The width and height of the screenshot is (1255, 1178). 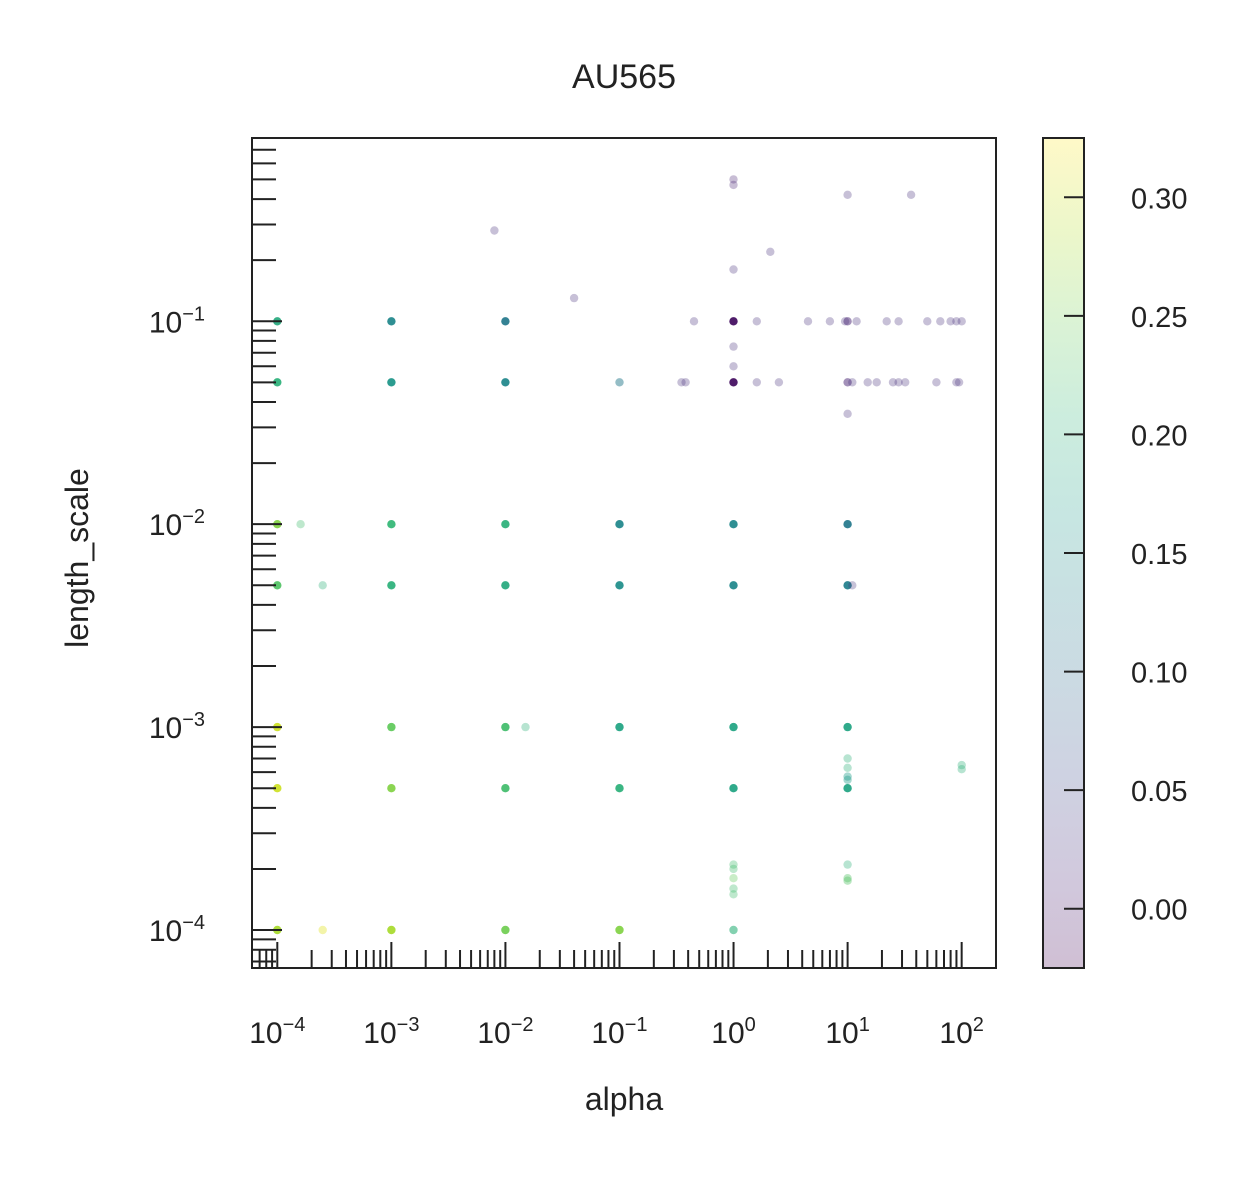 What do you see at coordinates (77, 558) in the screenshot?
I see `y-axis-label: length_scale` at bounding box center [77, 558].